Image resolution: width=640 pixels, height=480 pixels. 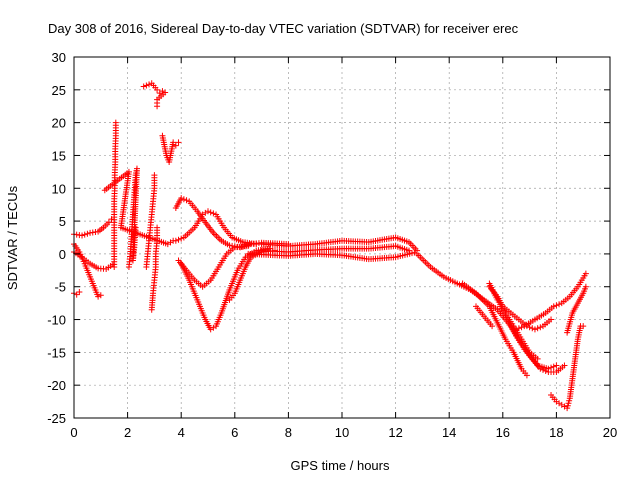 What do you see at coordinates (56, 418) in the screenshot?
I see `y-tick-label: -25` at bounding box center [56, 418].